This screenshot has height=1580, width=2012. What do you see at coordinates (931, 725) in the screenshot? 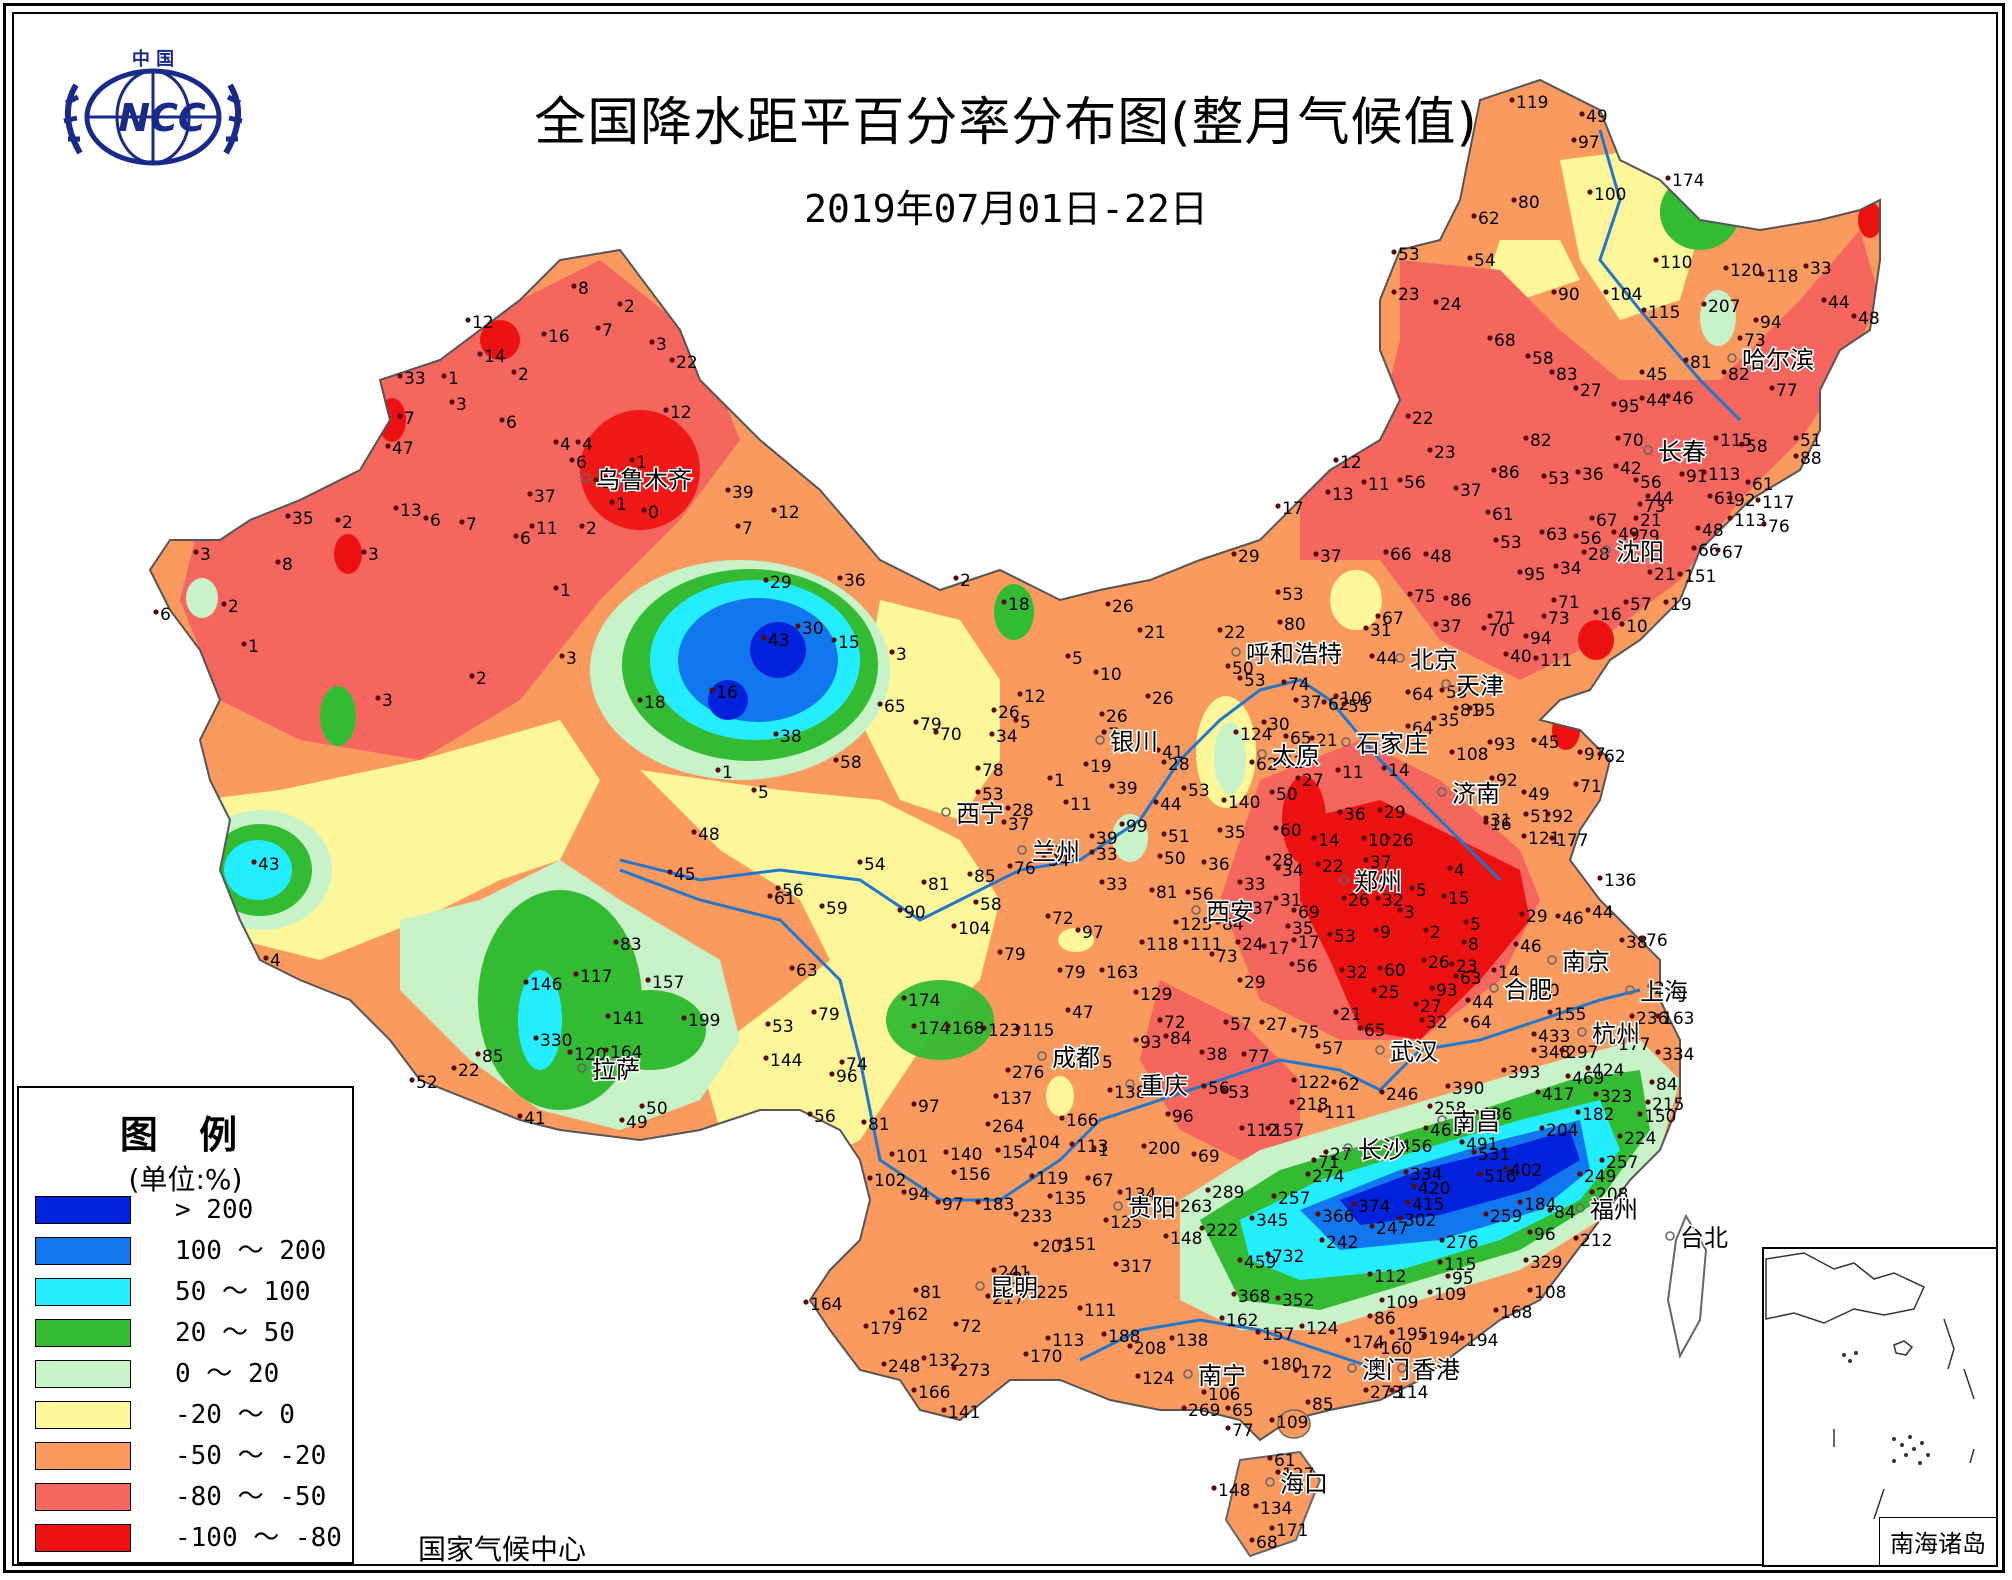
I see `station-value: 79` at bounding box center [931, 725].